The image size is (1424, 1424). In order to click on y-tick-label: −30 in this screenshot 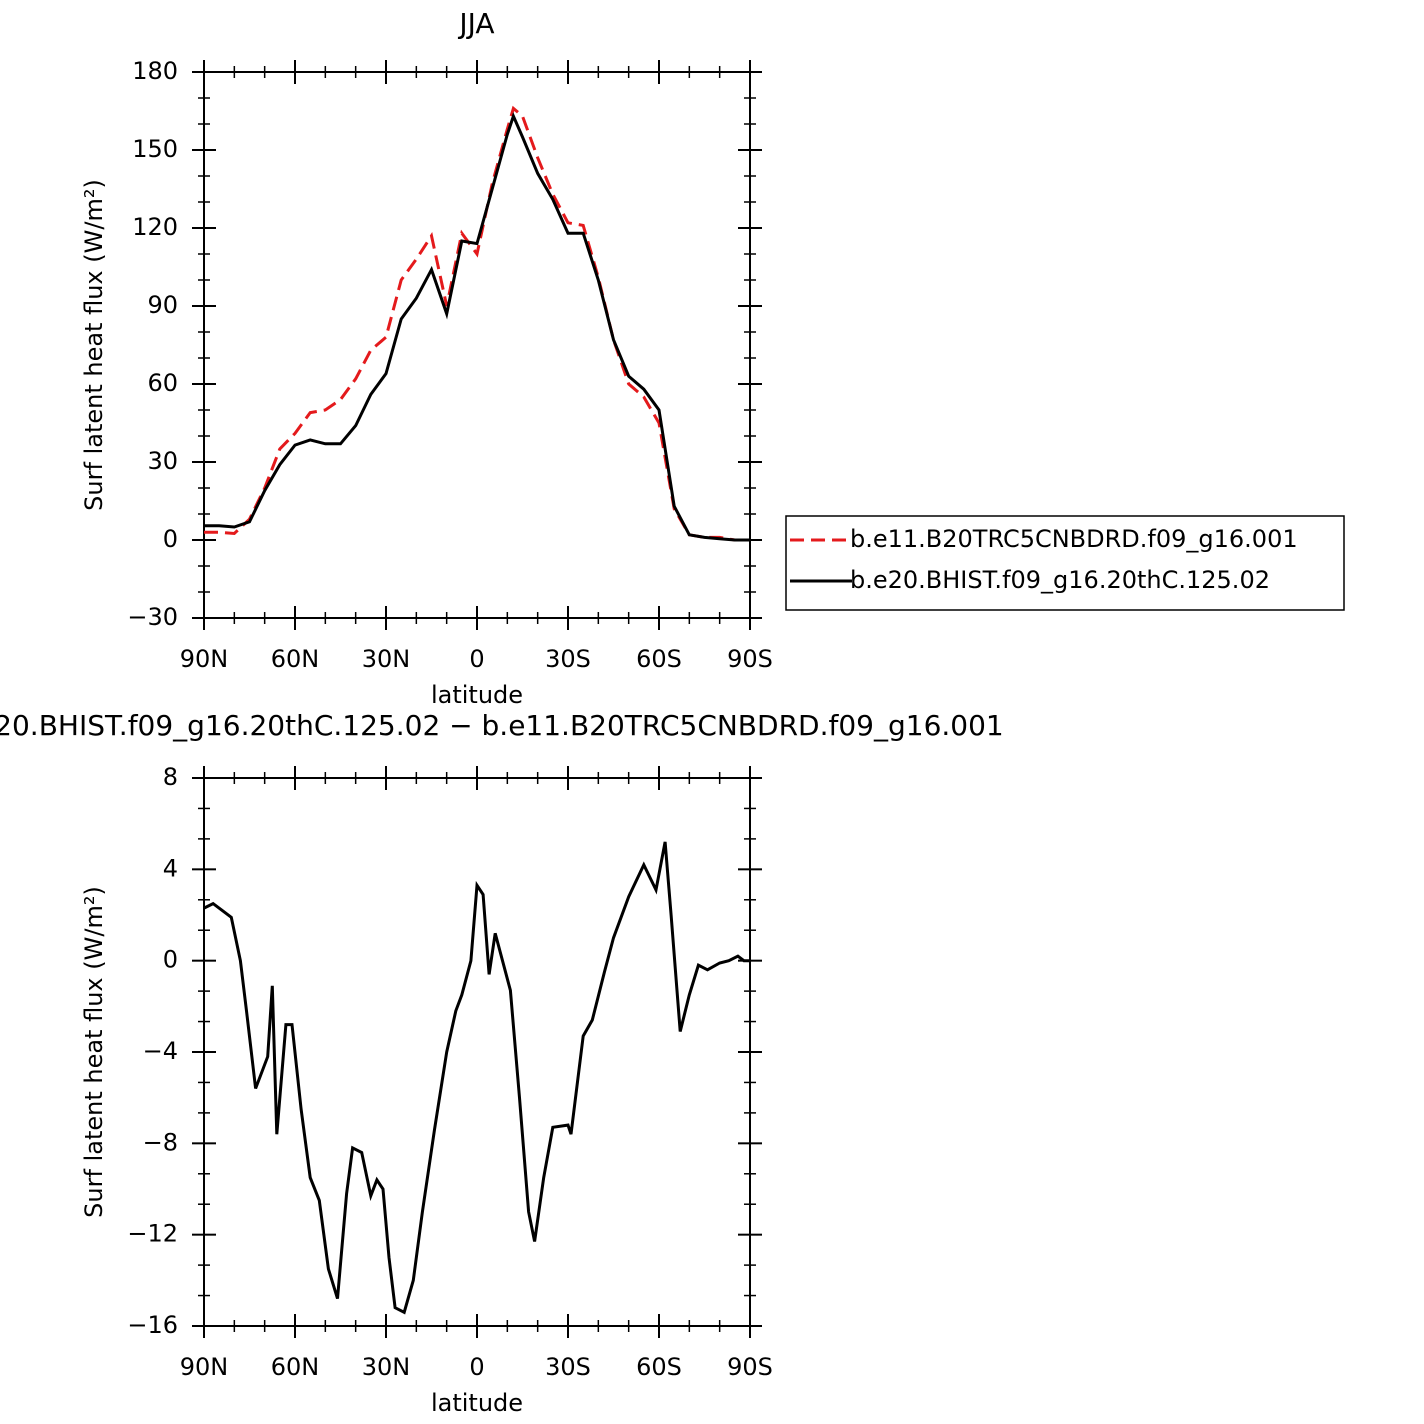, I will do `click(152, 617)`.